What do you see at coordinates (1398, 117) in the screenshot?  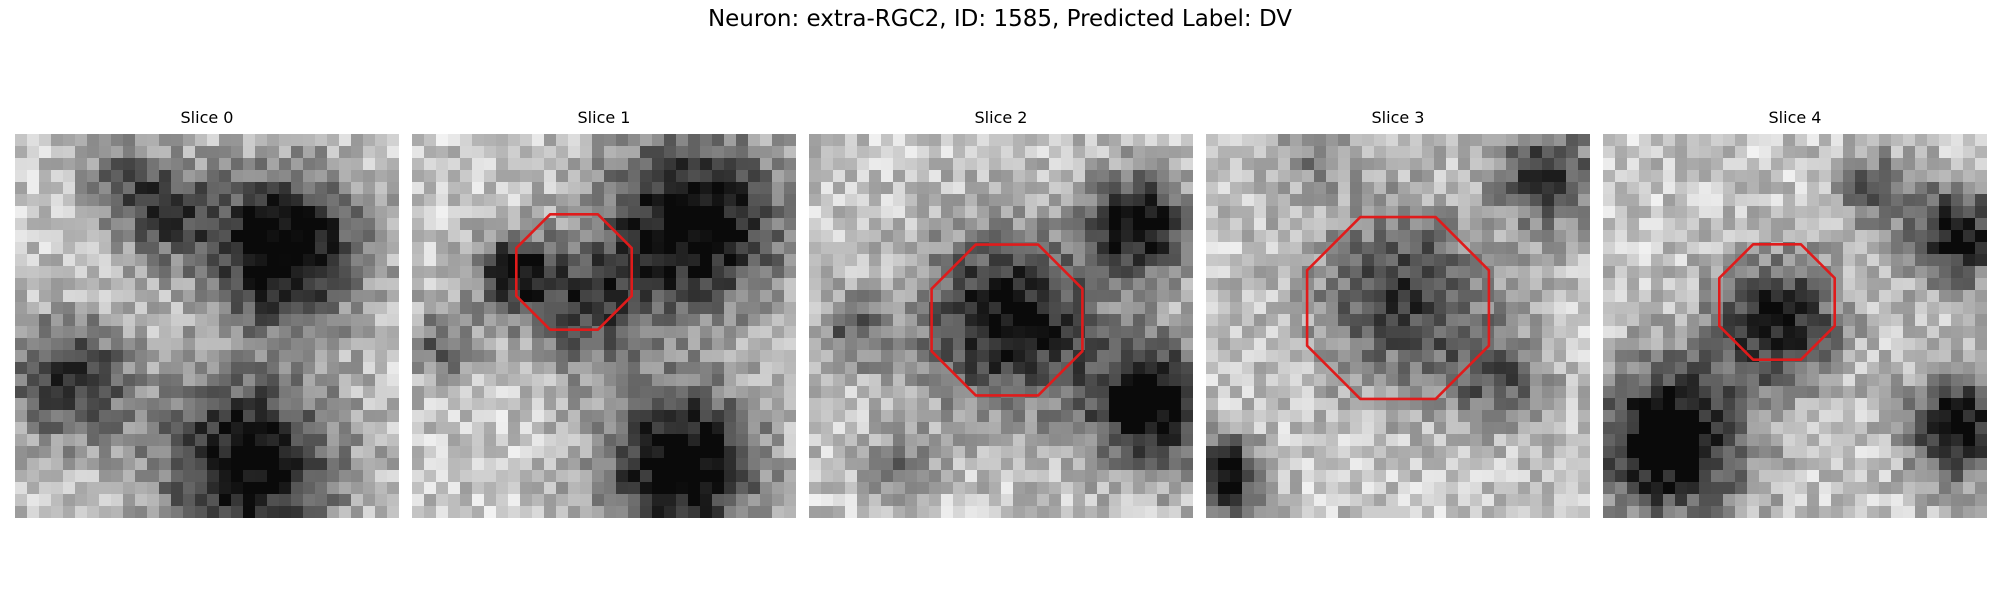 I see `slice-title: Slice 3` at bounding box center [1398, 117].